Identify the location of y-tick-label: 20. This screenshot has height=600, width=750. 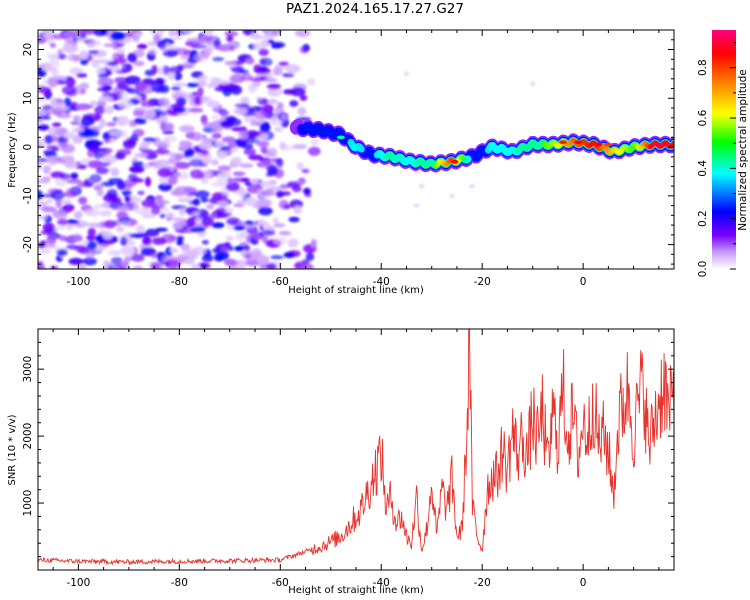
(28, 49).